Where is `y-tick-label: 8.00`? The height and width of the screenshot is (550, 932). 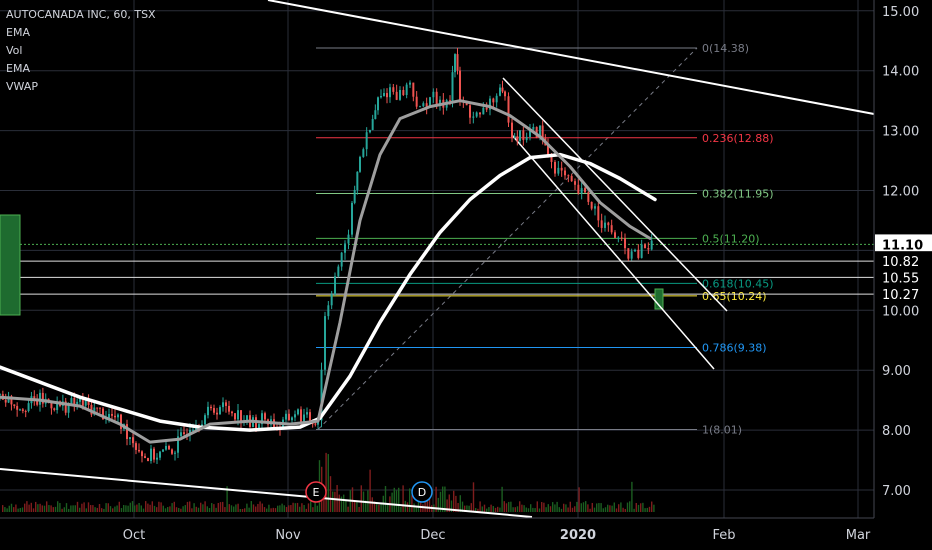
y-tick-label: 8.00 is located at coordinates (896, 431).